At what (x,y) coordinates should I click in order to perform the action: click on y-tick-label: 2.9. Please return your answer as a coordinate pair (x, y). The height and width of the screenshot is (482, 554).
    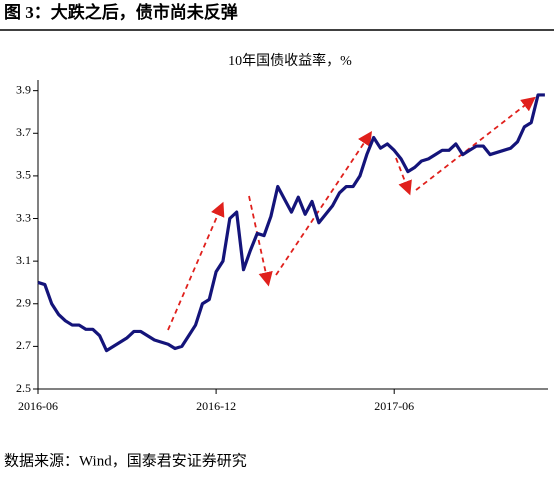
    Looking at the image, I should click on (23, 303).